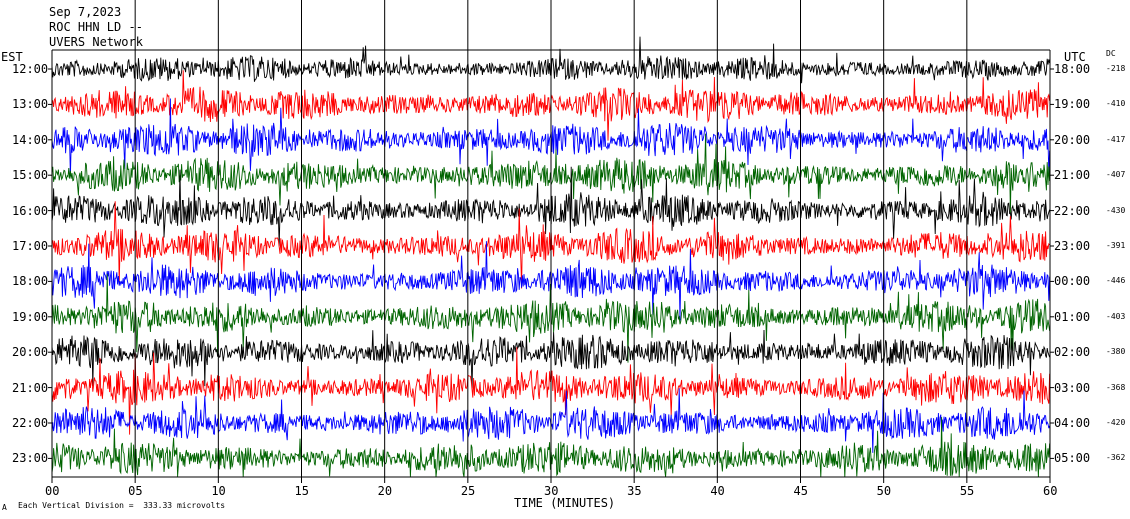  Describe the element at coordinates (30, 210) in the screenshot. I see `est-time-label: 16:00` at that location.